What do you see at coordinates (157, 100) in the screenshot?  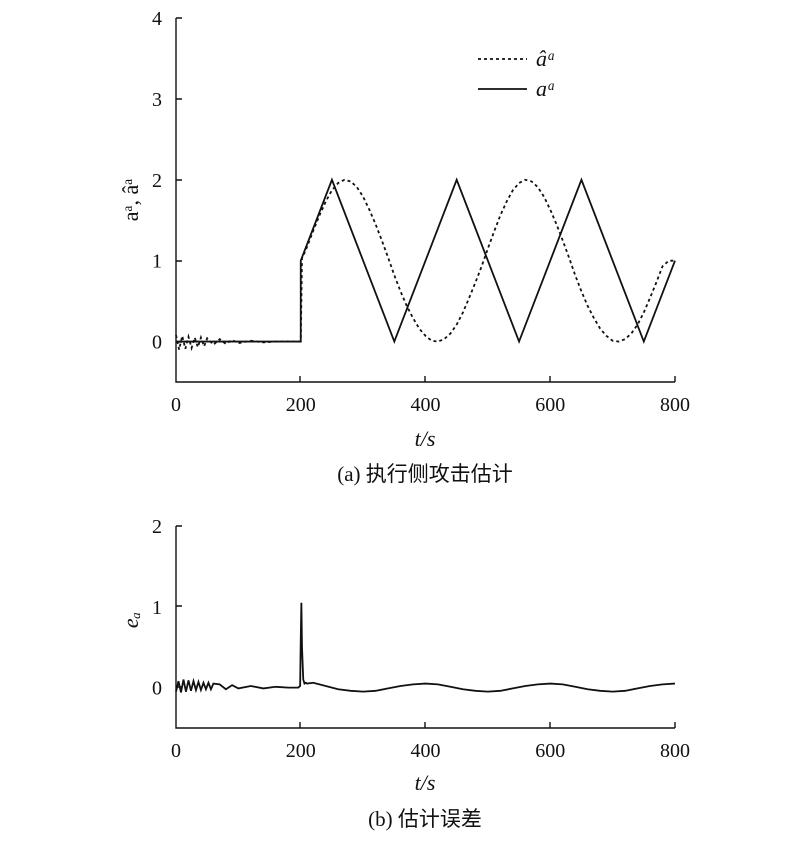 I see `y-tick-label: 3` at bounding box center [157, 100].